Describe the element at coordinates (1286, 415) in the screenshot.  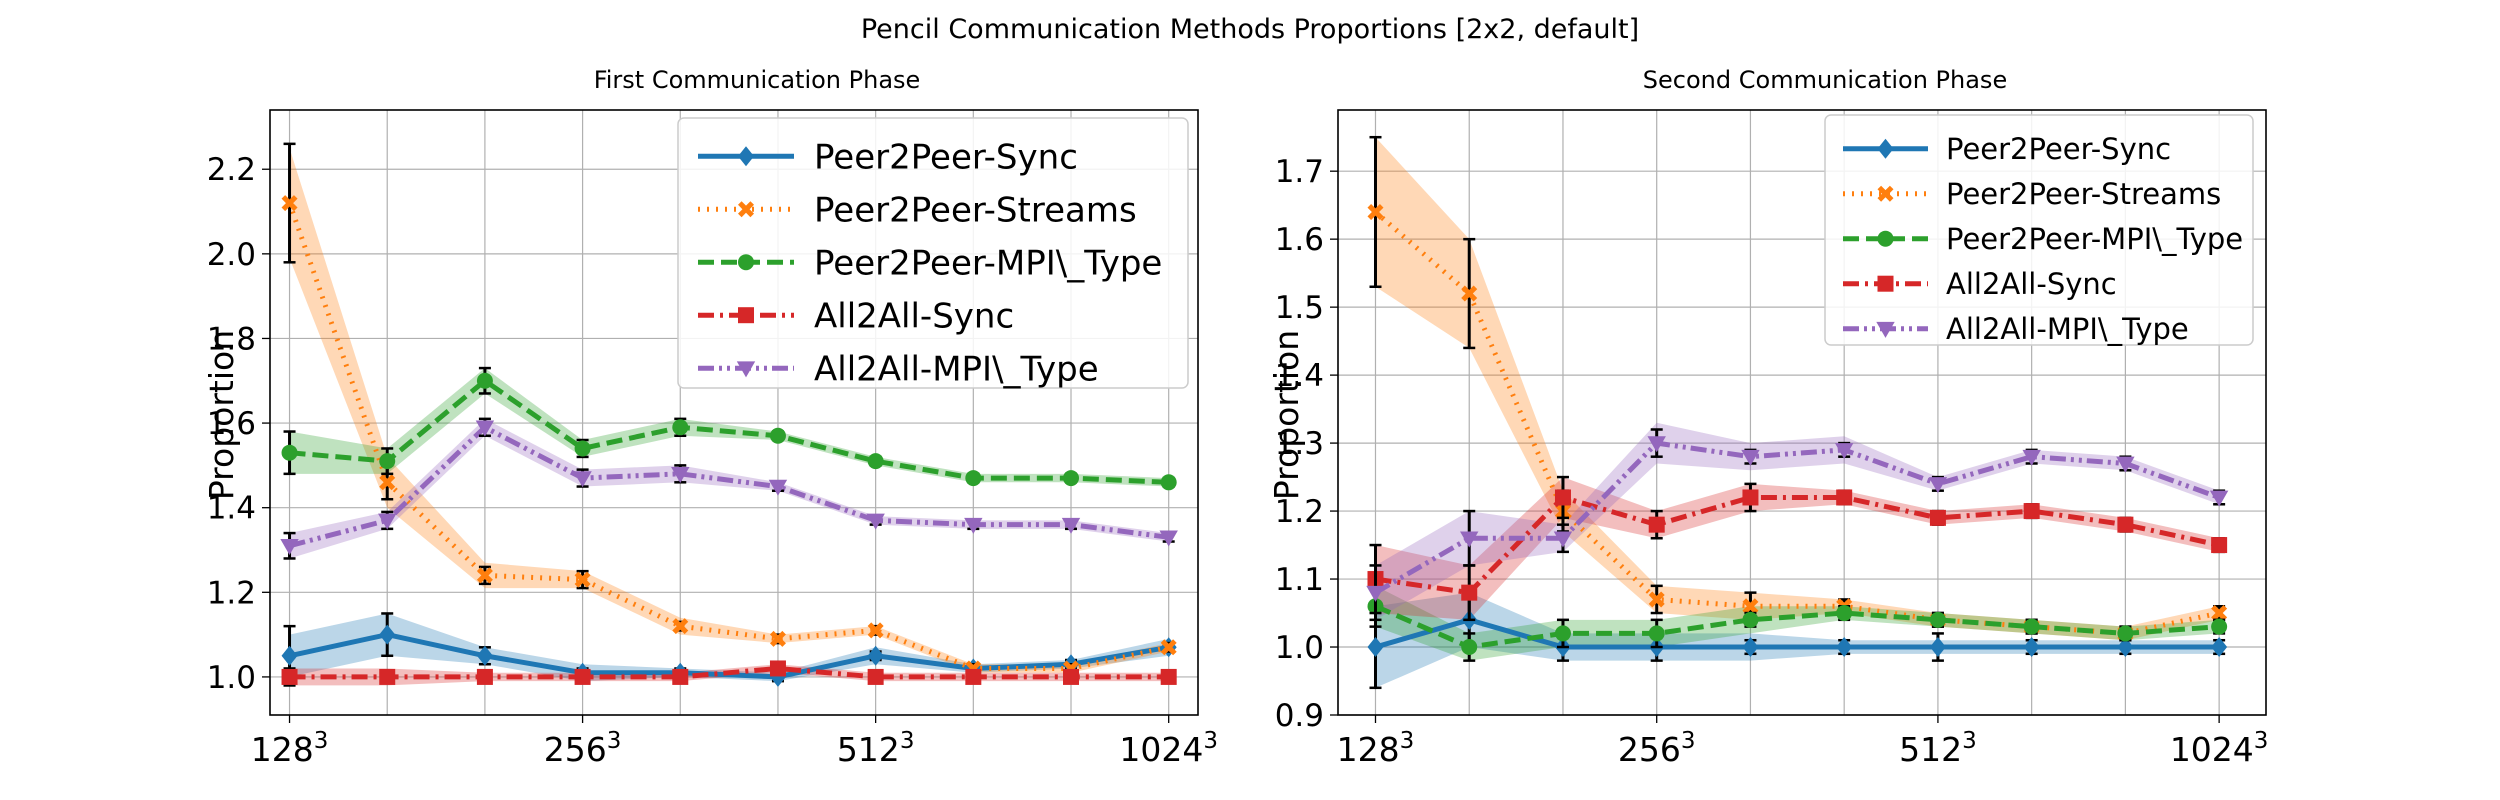
I see `second-phase-ylabel: Proportion` at that location.